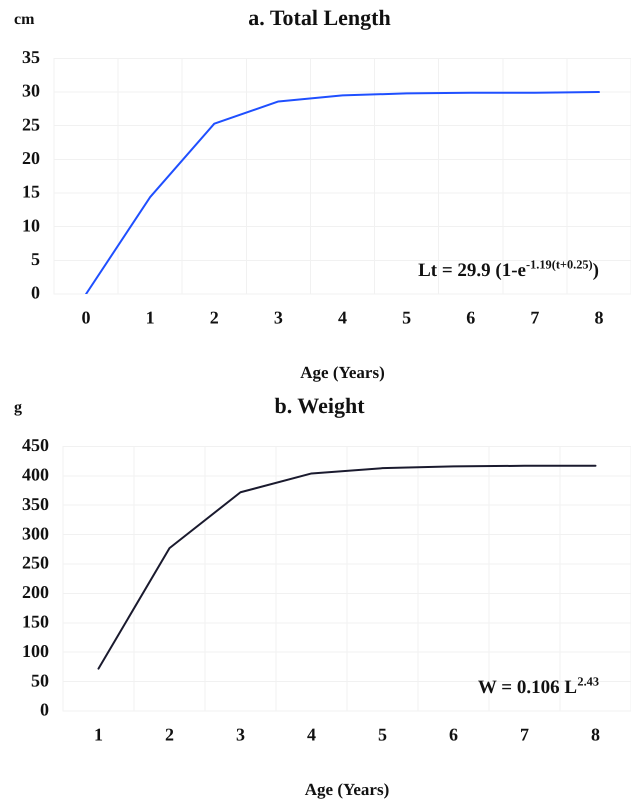 The width and height of the screenshot is (631, 805). Describe the element at coordinates (35, 650) in the screenshot. I see `y-tick-label: 100` at that location.